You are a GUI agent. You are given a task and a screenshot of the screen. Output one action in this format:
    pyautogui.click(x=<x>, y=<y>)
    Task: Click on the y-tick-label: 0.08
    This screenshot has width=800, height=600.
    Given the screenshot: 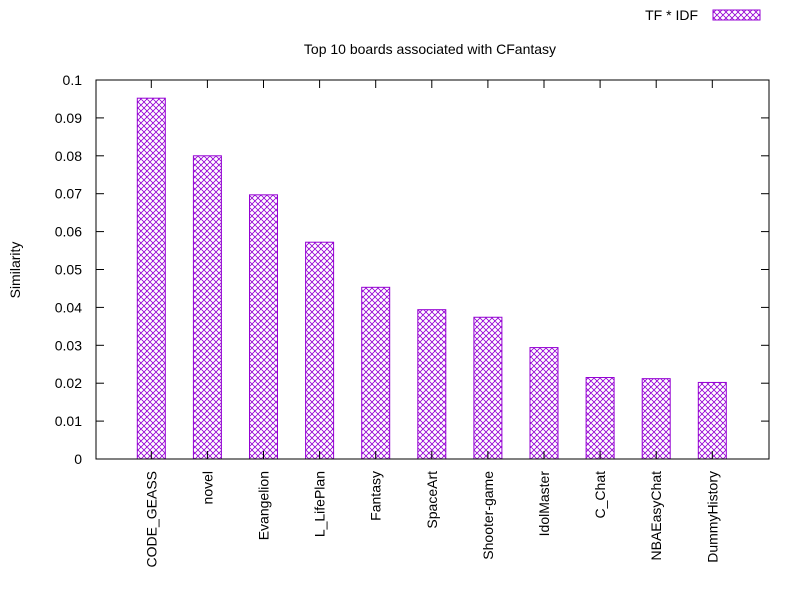 What is the action you would take?
    pyautogui.click(x=68, y=156)
    